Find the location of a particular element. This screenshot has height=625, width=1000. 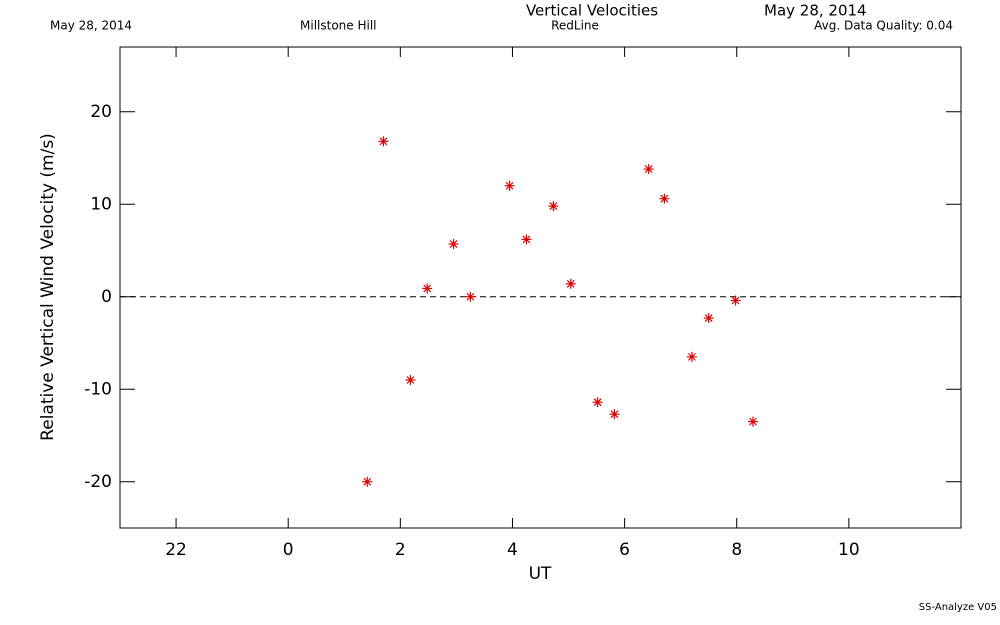

x-tick-label: 22 is located at coordinates (176, 550).